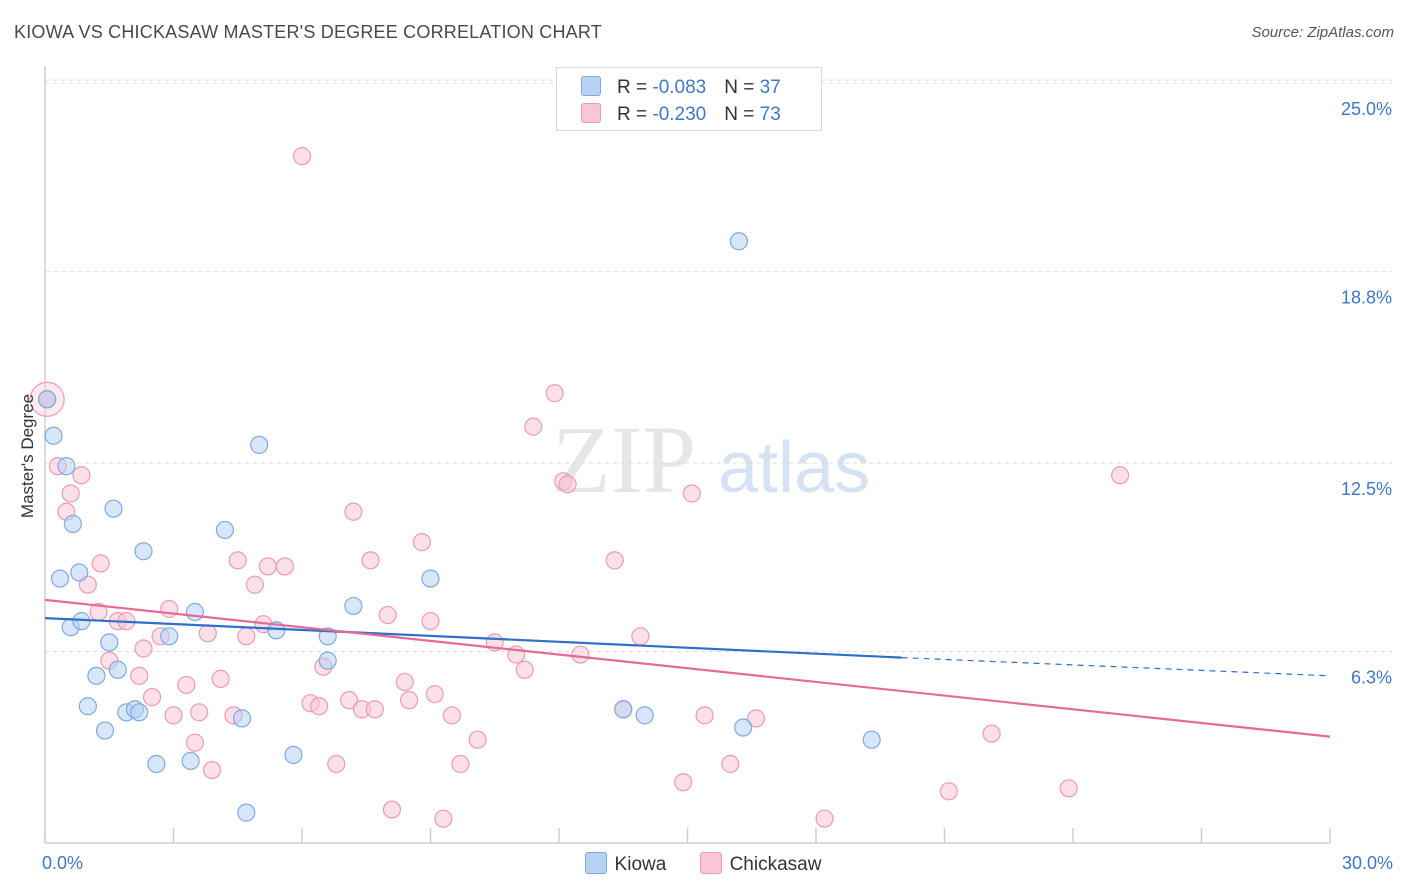  What do you see at coordinates (760, 864) in the screenshot?
I see `legend-item-chickasaw: Chickasaw` at bounding box center [760, 864].